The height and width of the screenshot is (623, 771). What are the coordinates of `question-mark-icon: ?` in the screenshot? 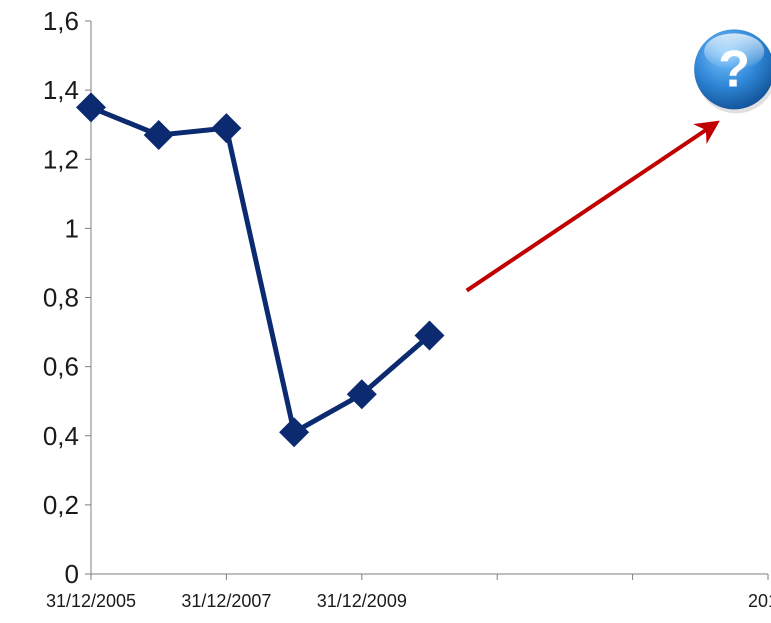 It's located at (732, 71).